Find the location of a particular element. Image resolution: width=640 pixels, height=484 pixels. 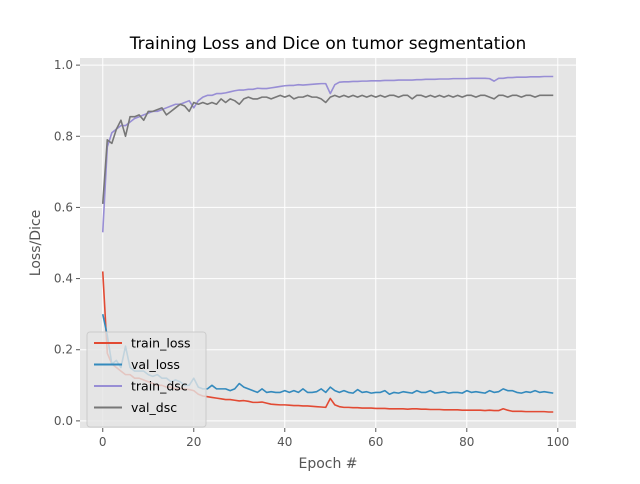

x-tick-label: 60 is located at coordinates (375, 442).